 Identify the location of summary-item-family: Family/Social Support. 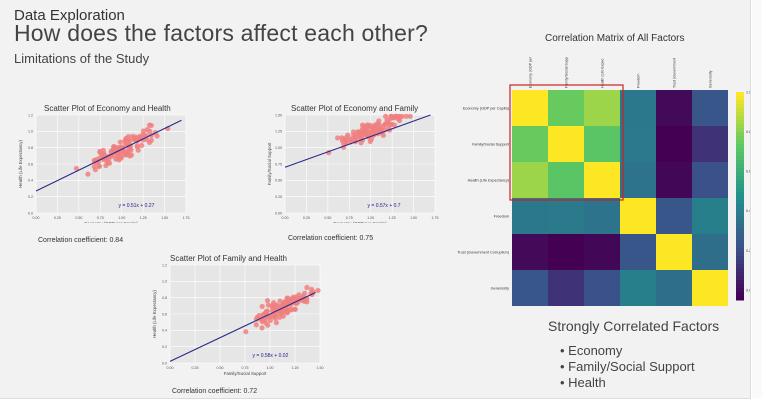
(627, 366).